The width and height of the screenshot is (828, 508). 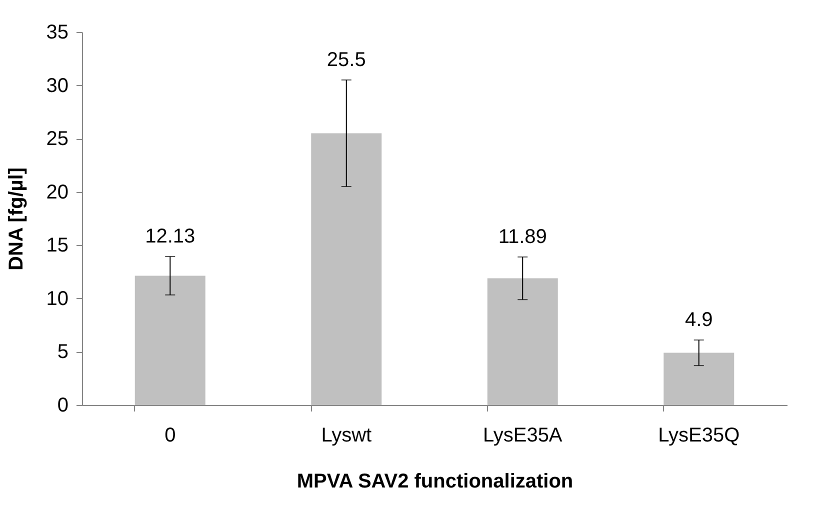 What do you see at coordinates (522, 435) in the screenshot?
I see `x-tick-label: LysE35A` at bounding box center [522, 435].